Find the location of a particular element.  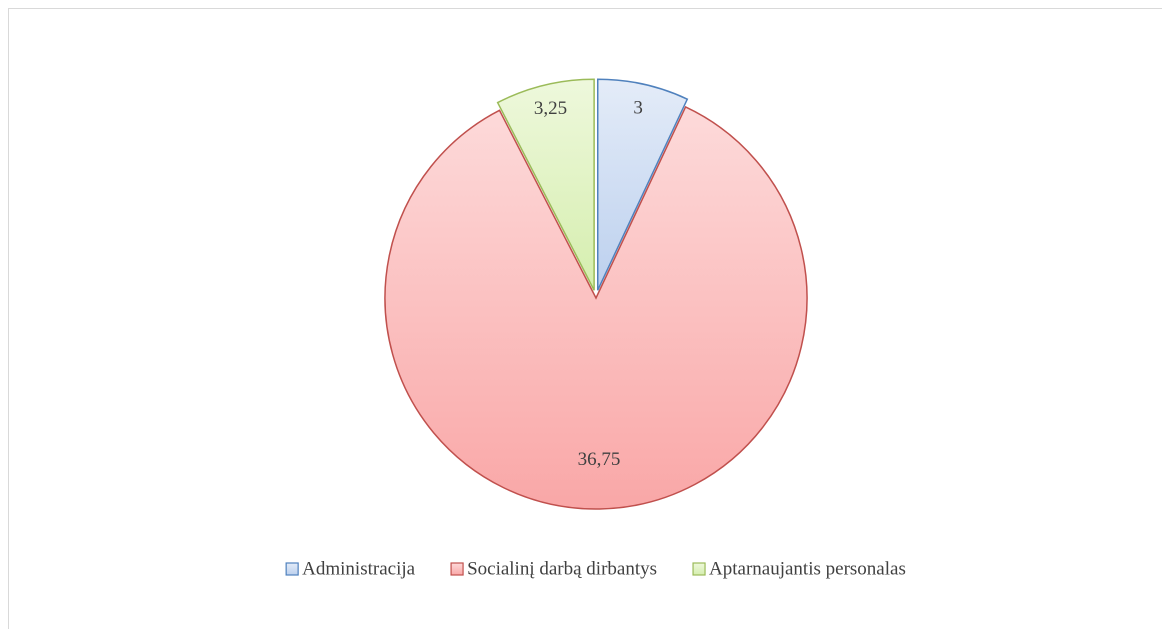

legend-label: Socialinį darbą dirbantys is located at coordinates (562, 568).